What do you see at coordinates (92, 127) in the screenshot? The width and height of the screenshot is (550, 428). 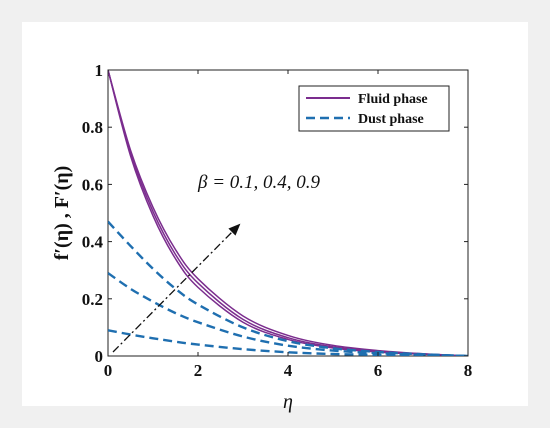 I see `y-tick-label: 0.8` at bounding box center [92, 127].